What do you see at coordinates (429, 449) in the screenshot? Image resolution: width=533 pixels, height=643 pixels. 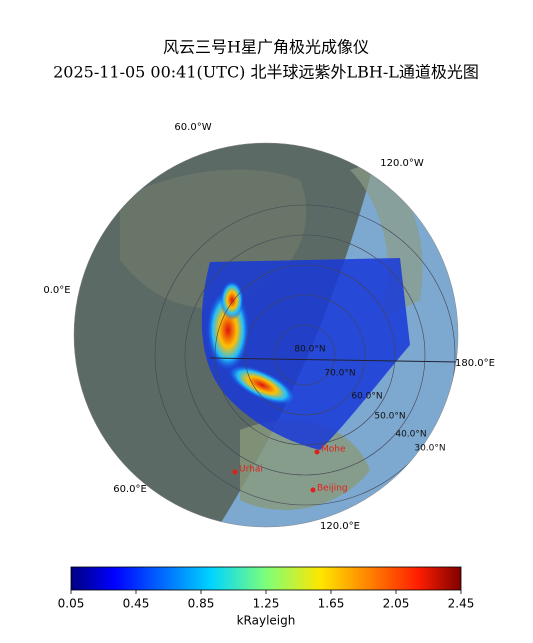 I see `lat-label: 30.0°N` at bounding box center [429, 449].